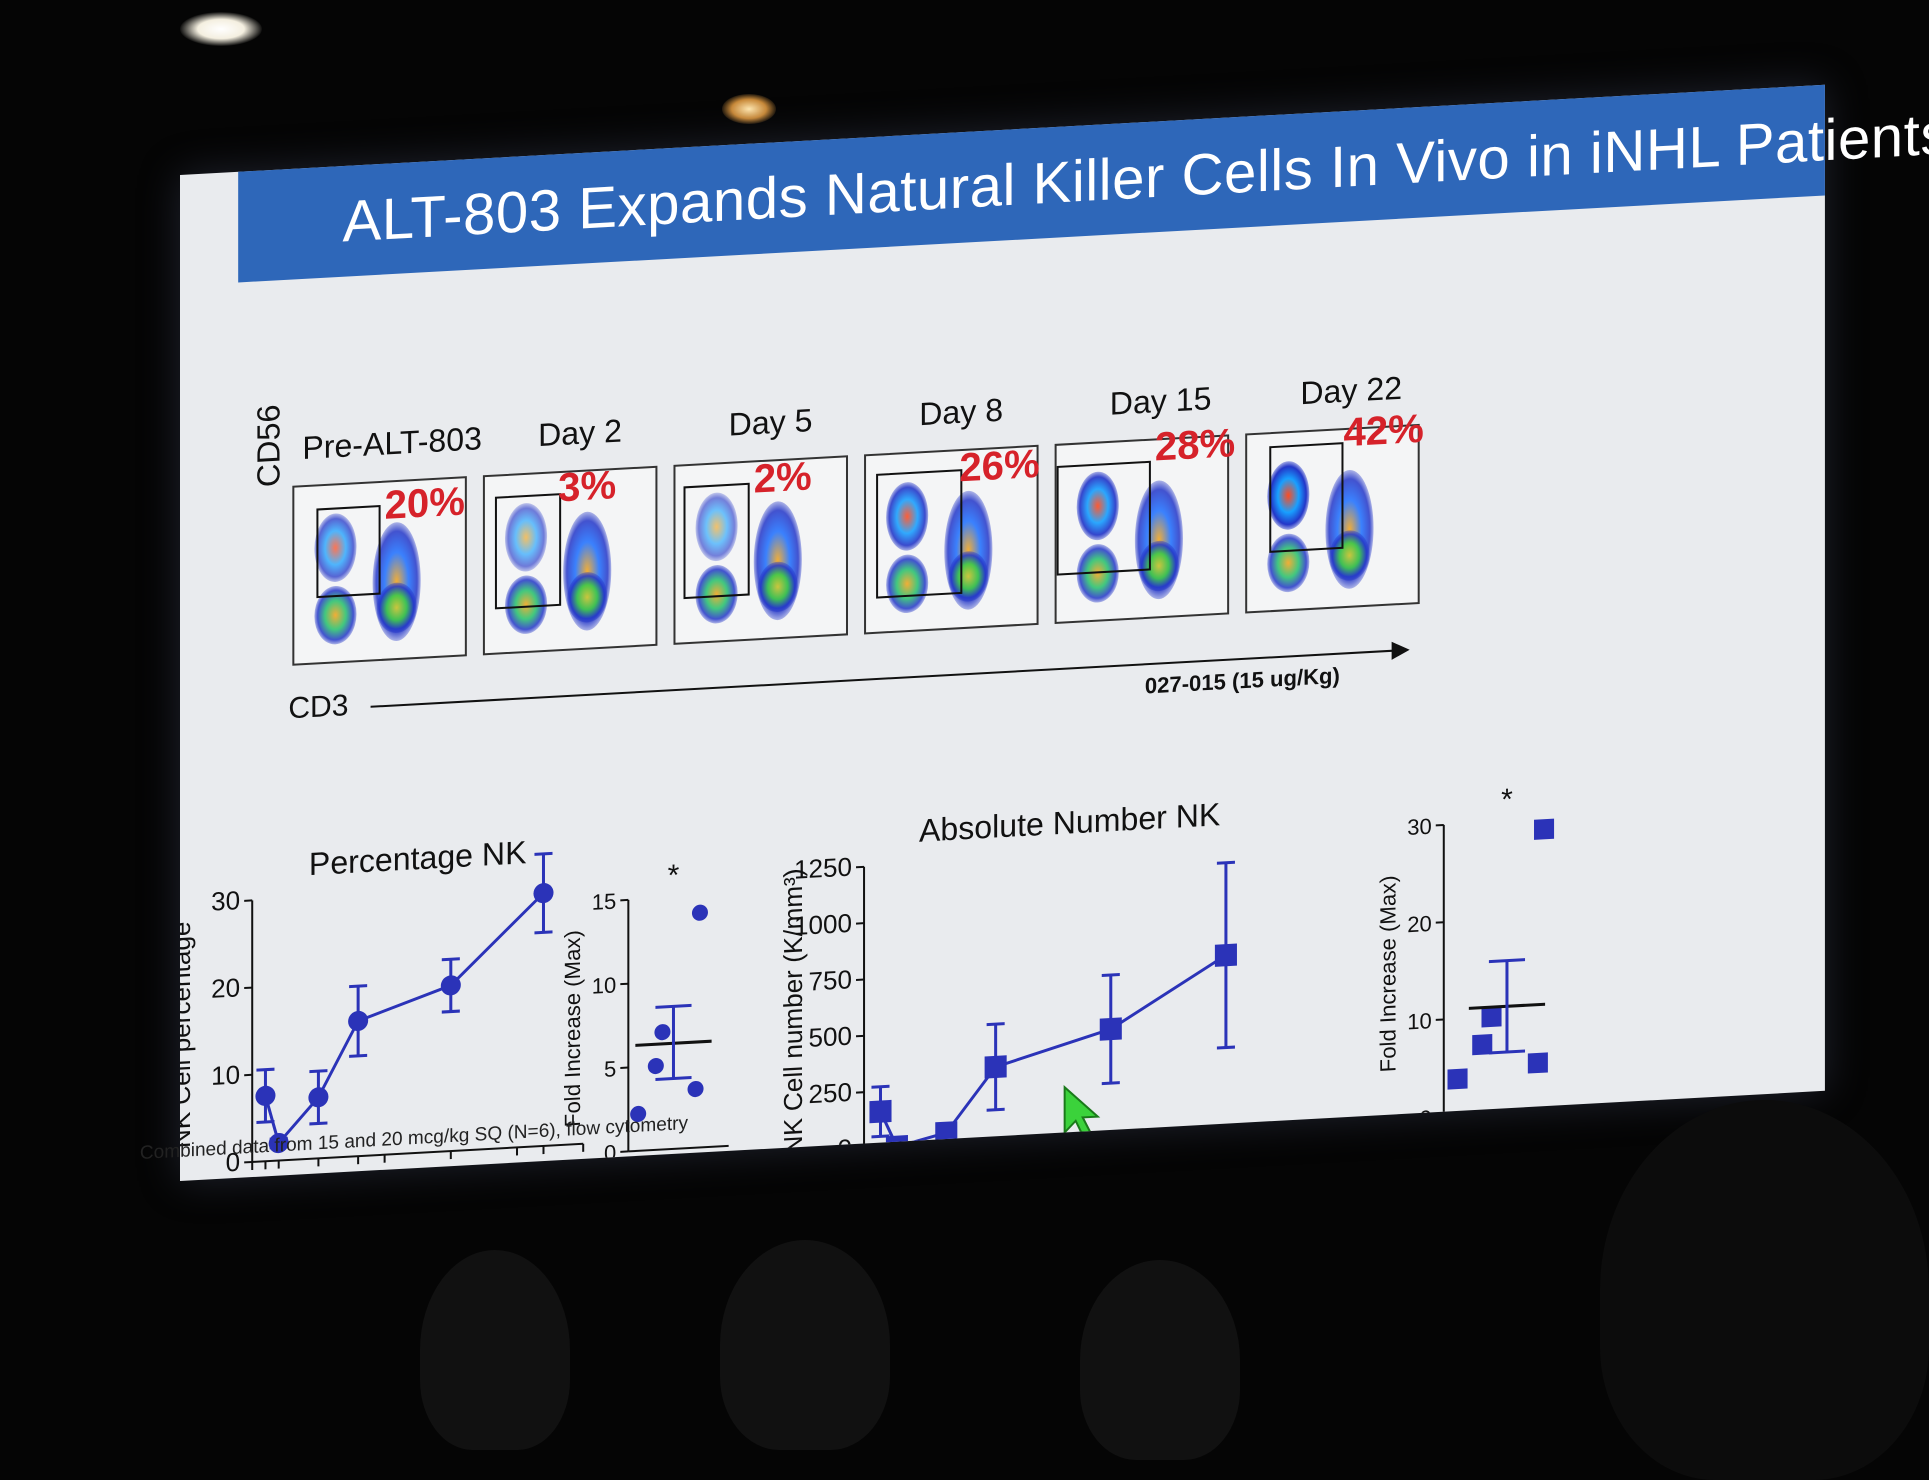  I want to click on x-tick-label: 5, so click(946, 1168).